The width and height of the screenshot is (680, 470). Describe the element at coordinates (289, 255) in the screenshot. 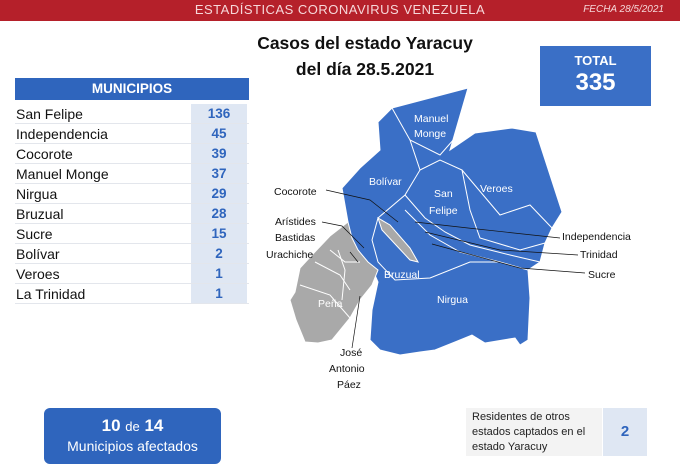

I see `map-label-urachiche: Urachiche` at that location.